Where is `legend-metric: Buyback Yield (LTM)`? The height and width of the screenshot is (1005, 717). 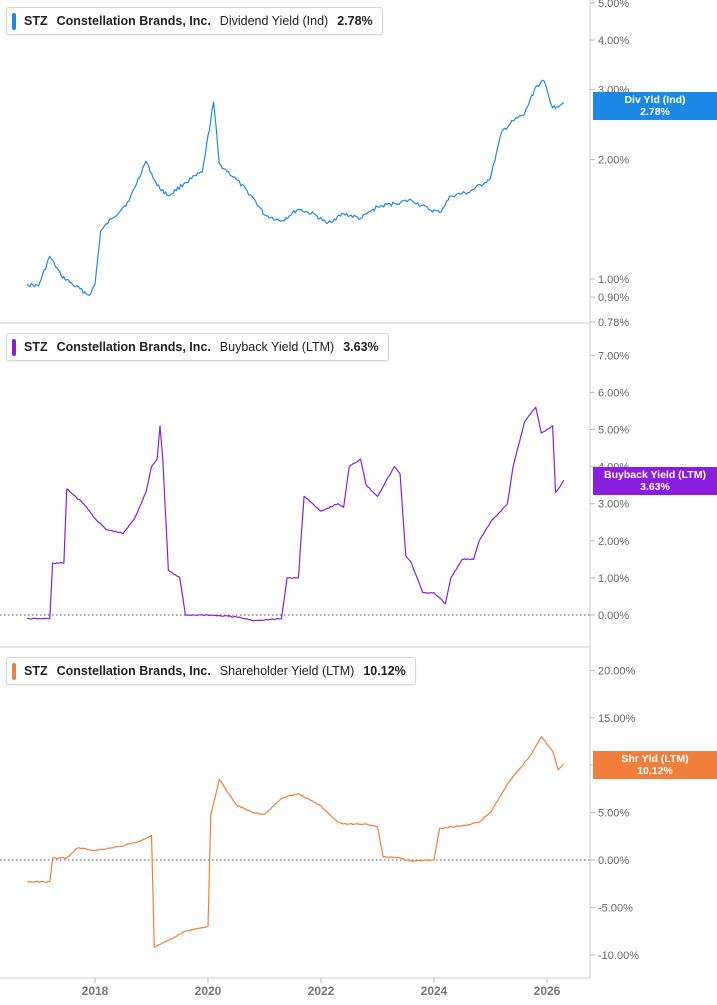
legend-metric: Buyback Yield (LTM) is located at coordinates (277, 347).